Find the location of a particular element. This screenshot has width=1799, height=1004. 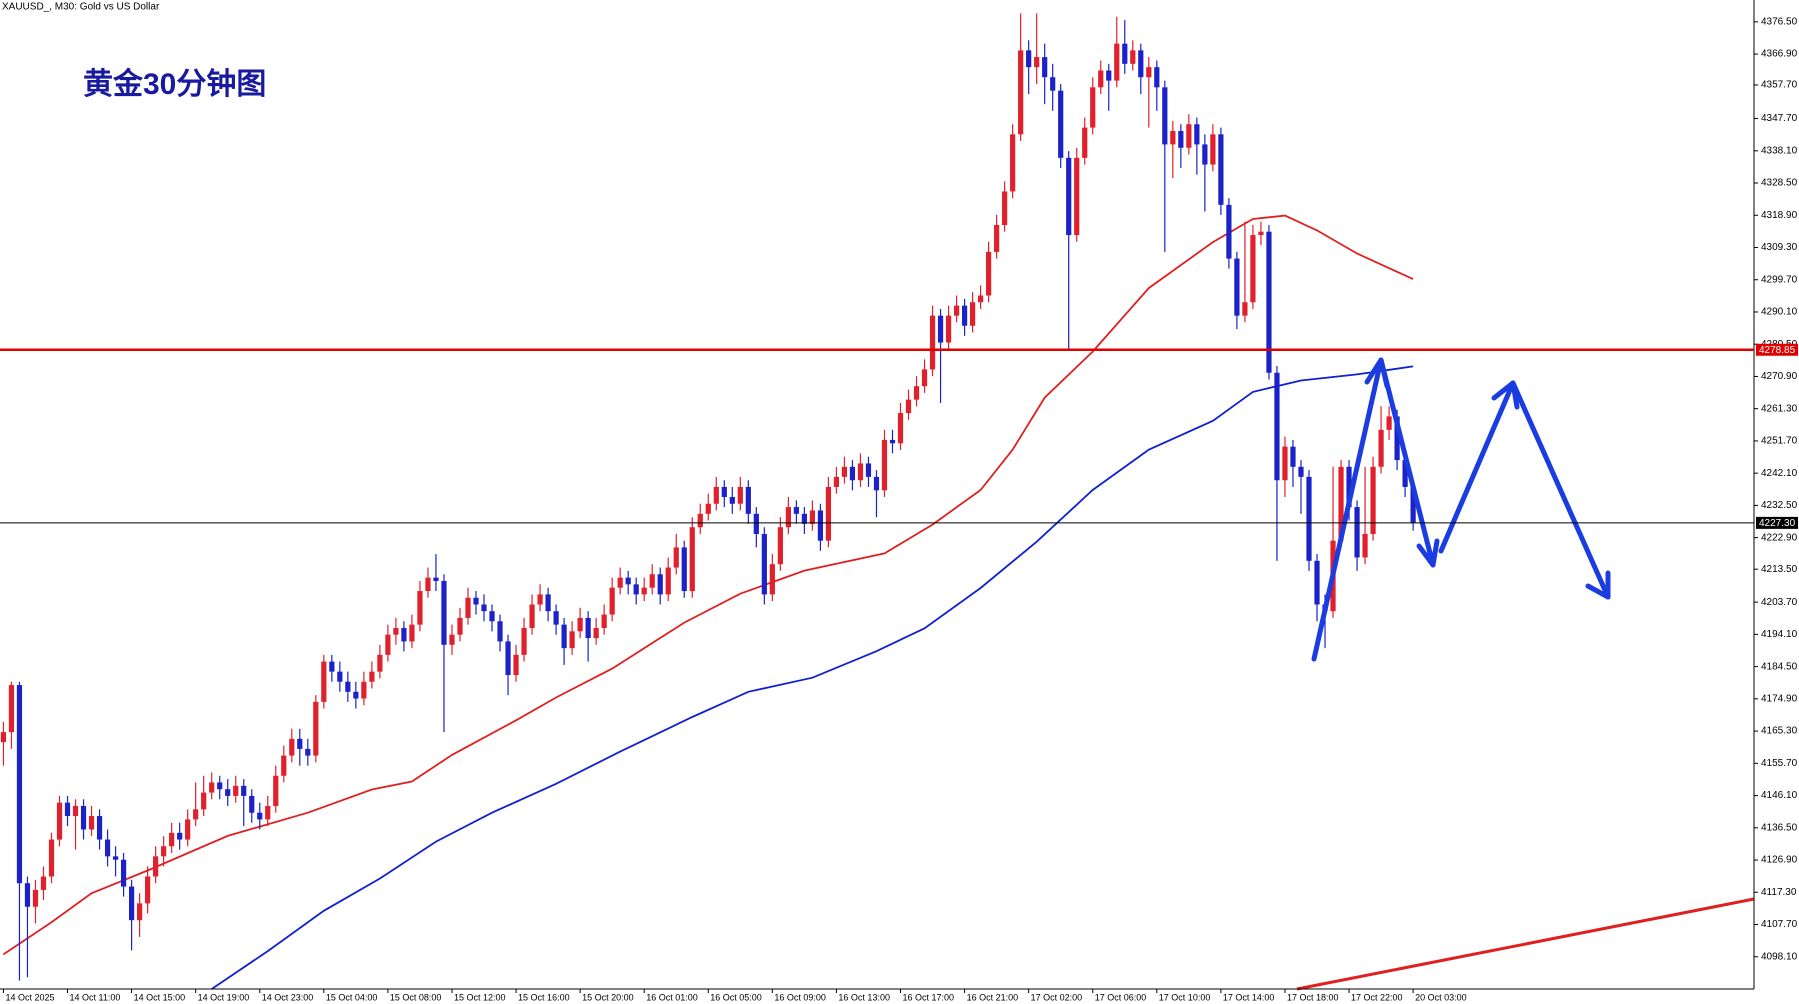

x-tick-label: 15 Oct 12:00 is located at coordinates (480, 997).